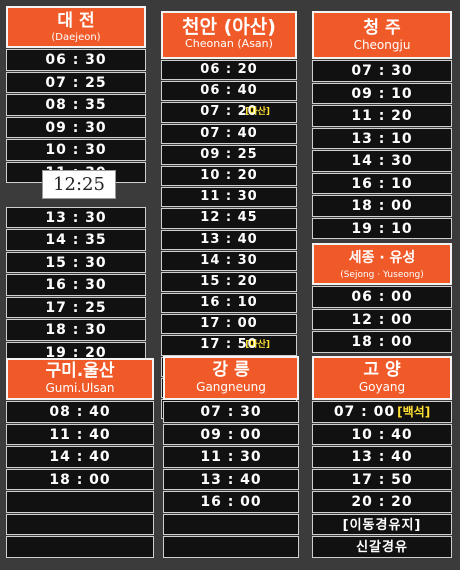  I want to click on daejeon-time-text: 18 : 30, so click(76, 330).